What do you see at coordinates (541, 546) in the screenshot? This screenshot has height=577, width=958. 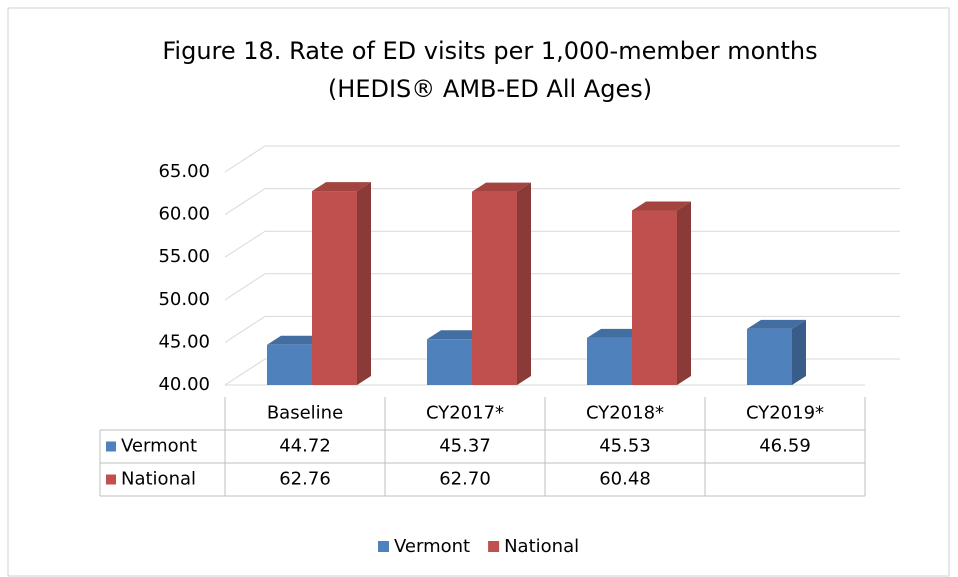 I see `legend-label: National` at bounding box center [541, 546].